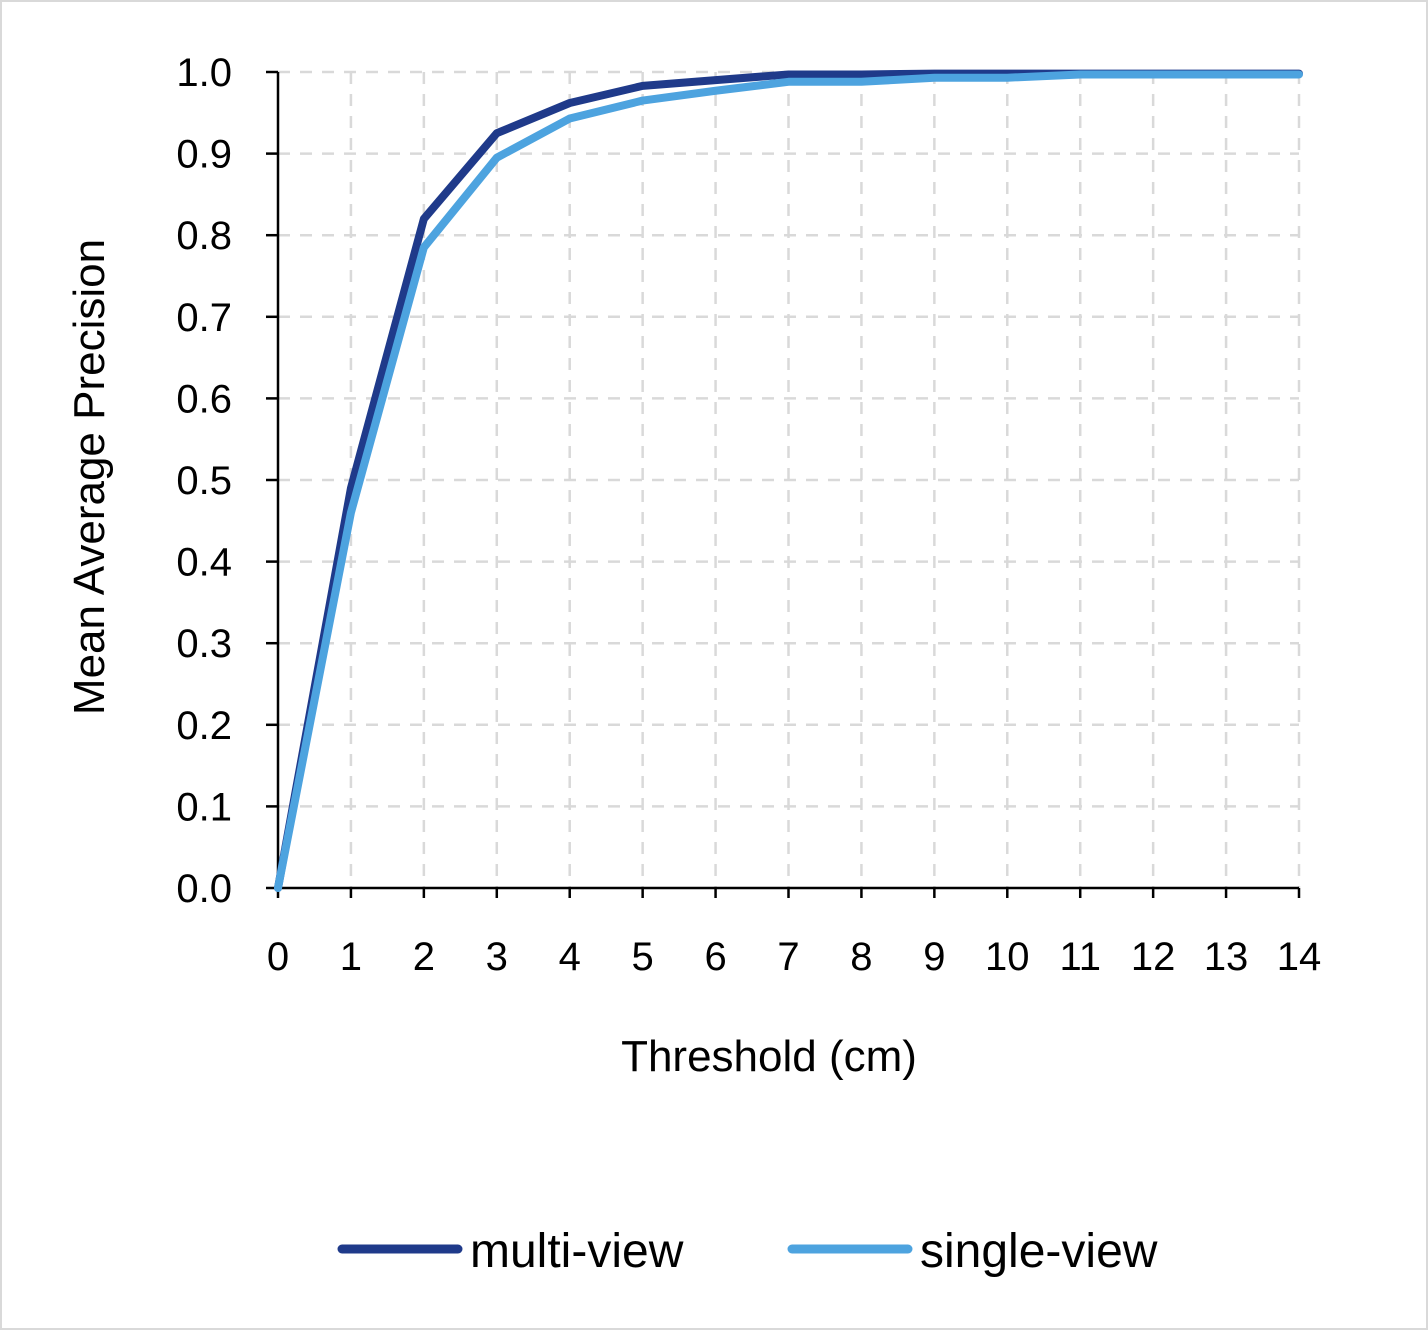  Describe the element at coordinates (1039, 1251) in the screenshot. I see `legend-label-single-view: single-view` at that location.